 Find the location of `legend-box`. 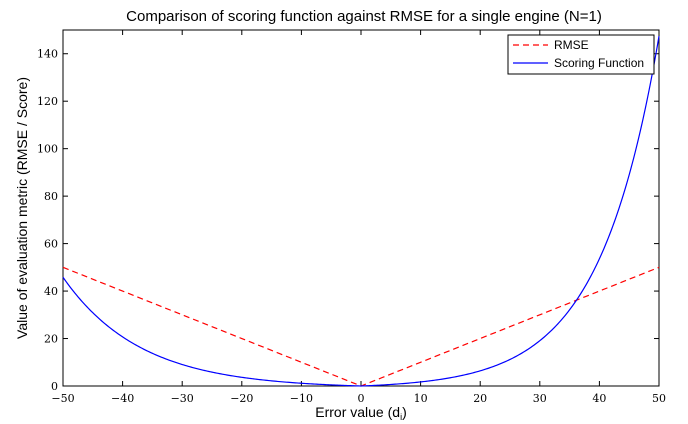

legend-box is located at coordinates (581, 54).